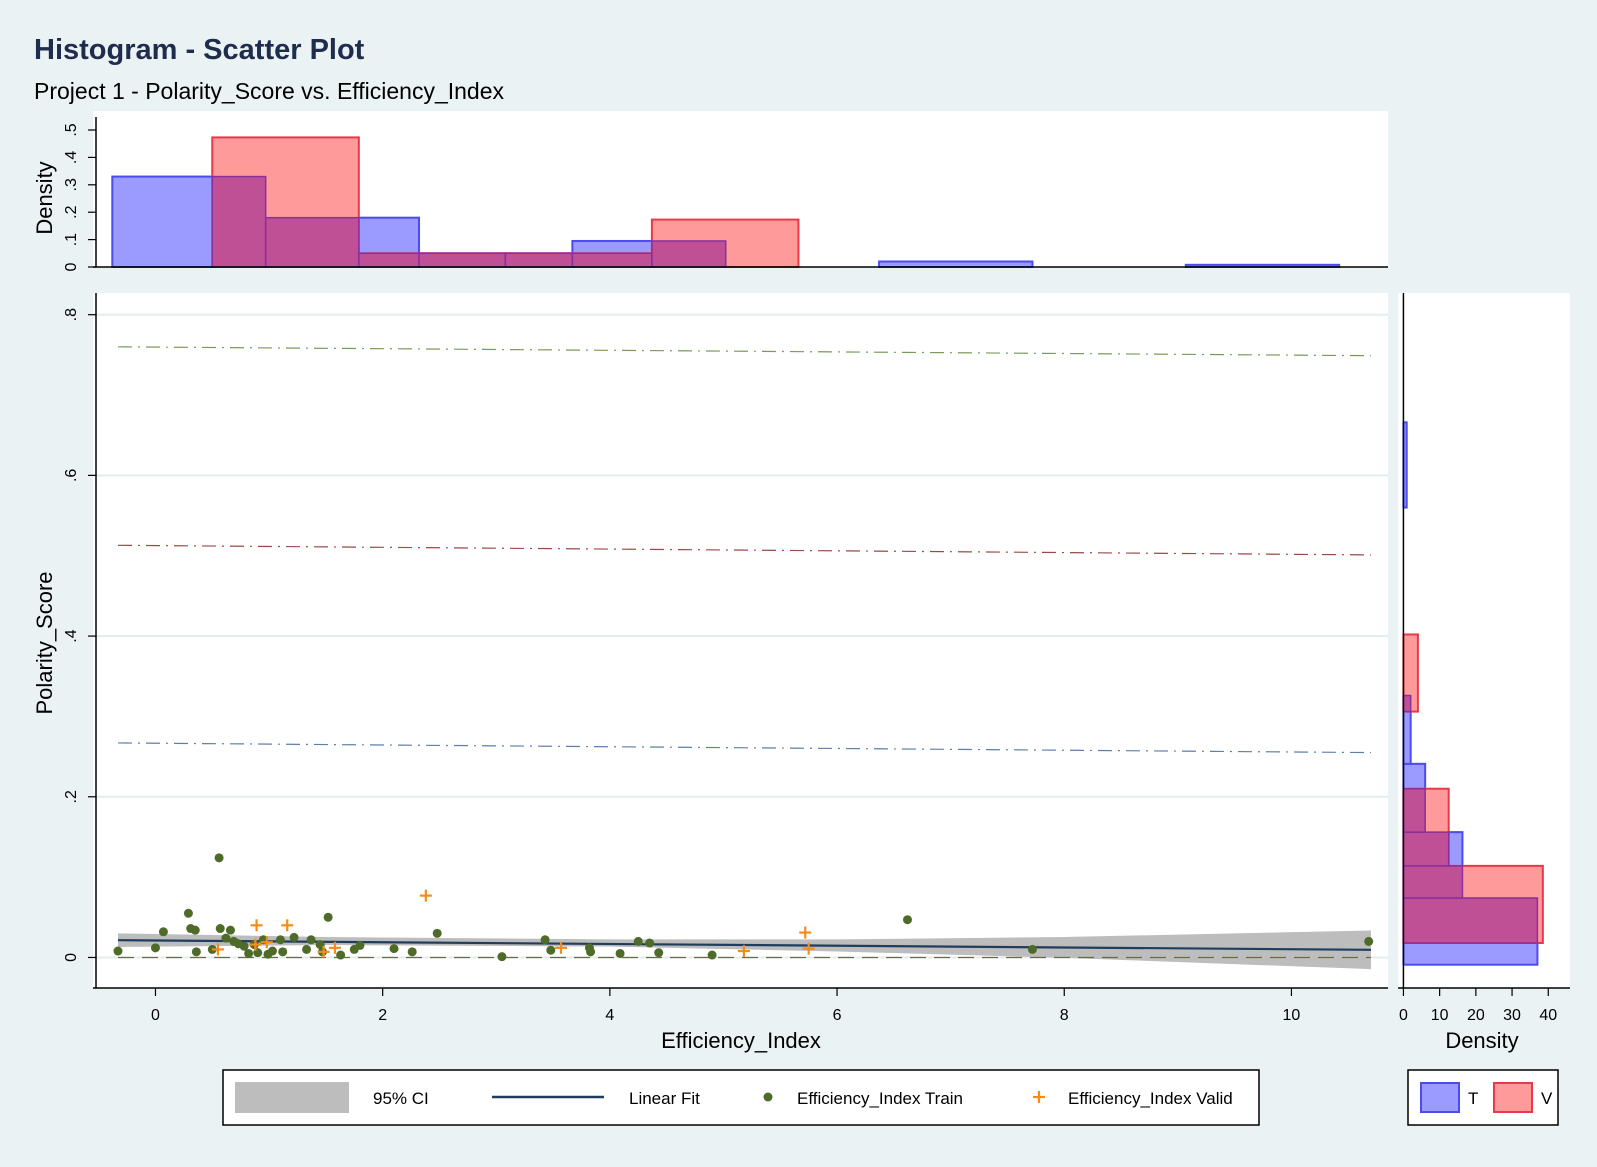 The width and height of the screenshot is (1597, 1167). What do you see at coordinates (664, 1098) in the screenshot?
I see `legend-fit-label: Linear Fit` at bounding box center [664, 1098].